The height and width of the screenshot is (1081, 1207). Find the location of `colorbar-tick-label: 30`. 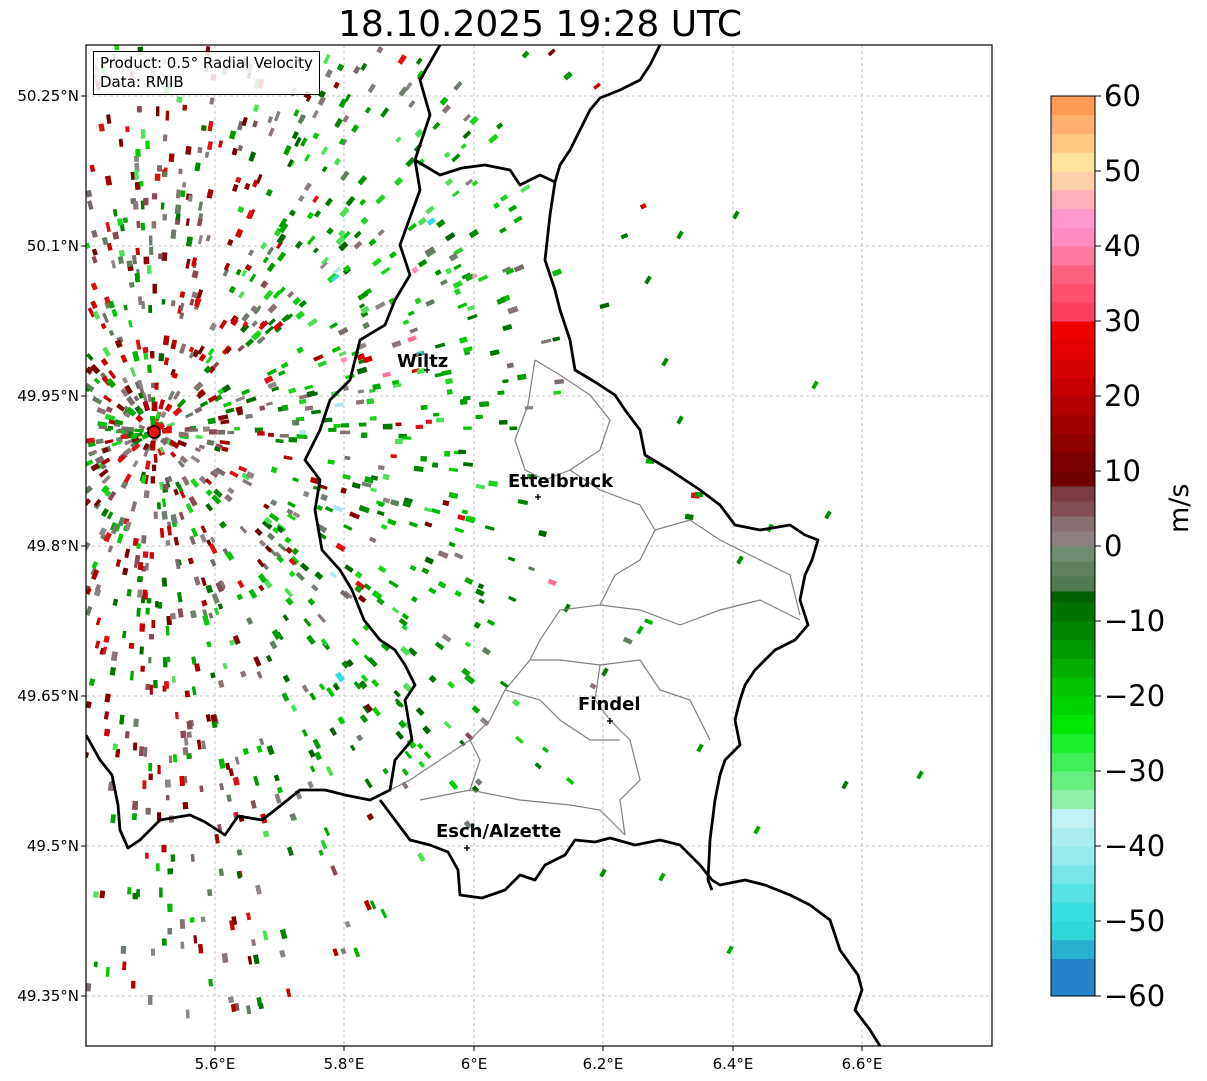

colorbar-tick-label: 30 is located at coordinates (1122, 321).